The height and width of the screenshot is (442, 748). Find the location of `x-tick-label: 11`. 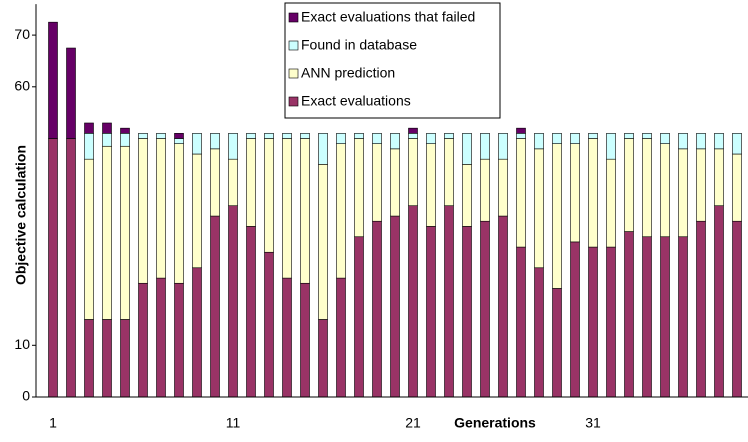

x-tick-label: 11 is located at coordinates (233, 423).